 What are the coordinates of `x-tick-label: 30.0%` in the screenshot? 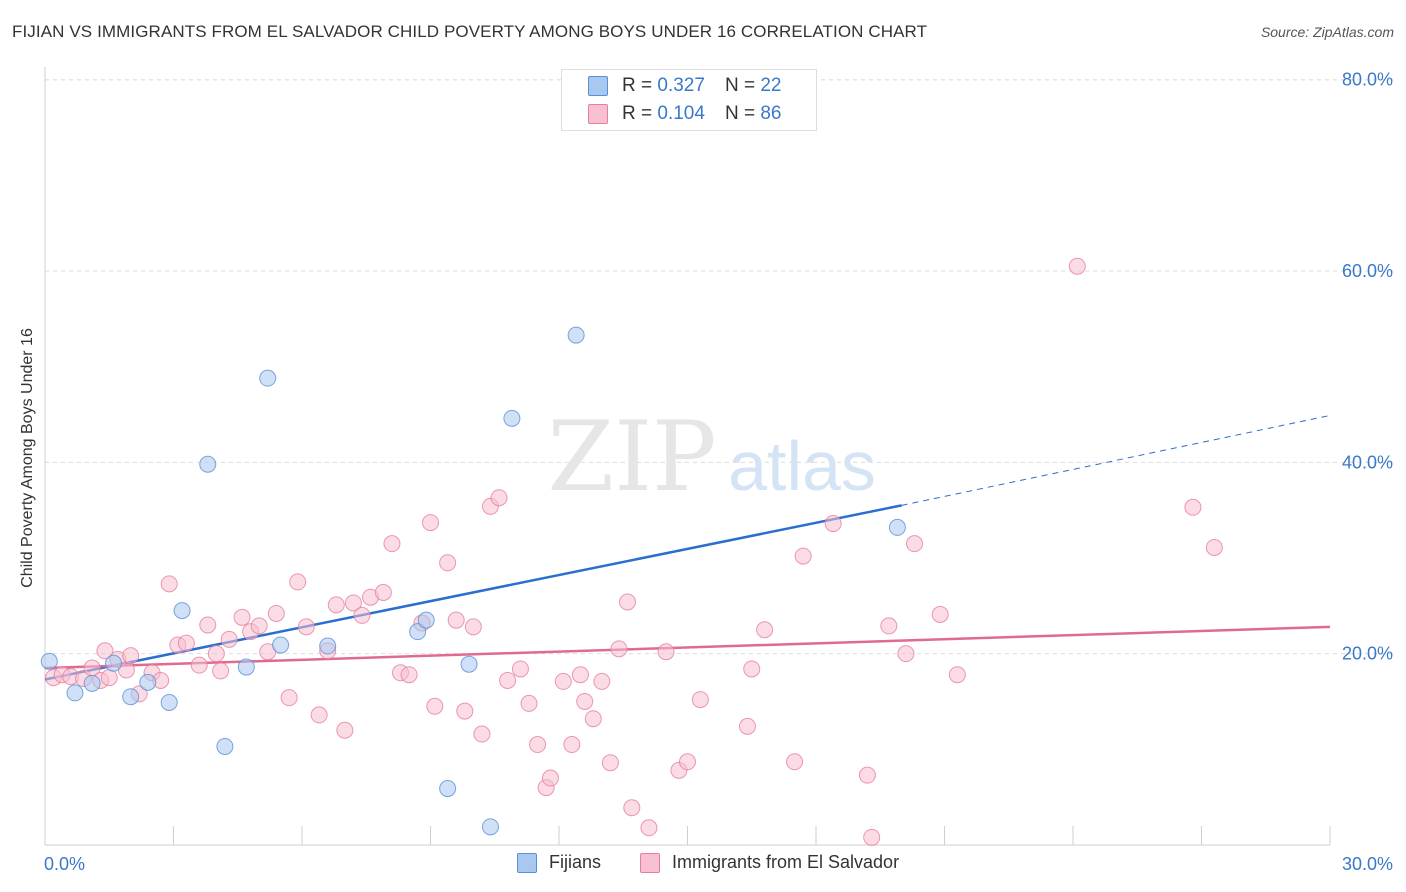 It's located at (1367, 864).